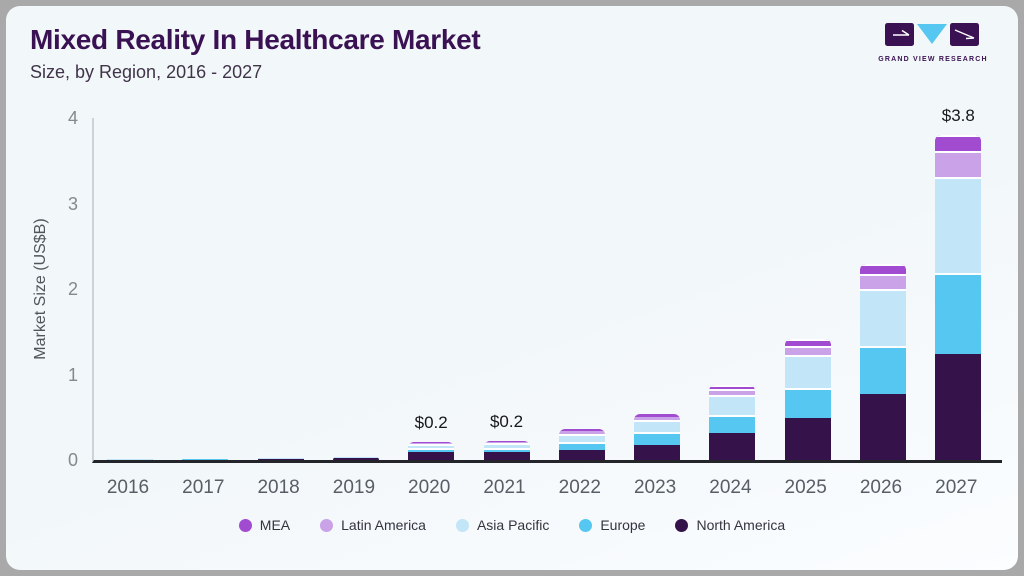  Describe the element at coordinates (883, 318) in the screenshot. I see `bar-segment-asia-pacific-2026` at that location.